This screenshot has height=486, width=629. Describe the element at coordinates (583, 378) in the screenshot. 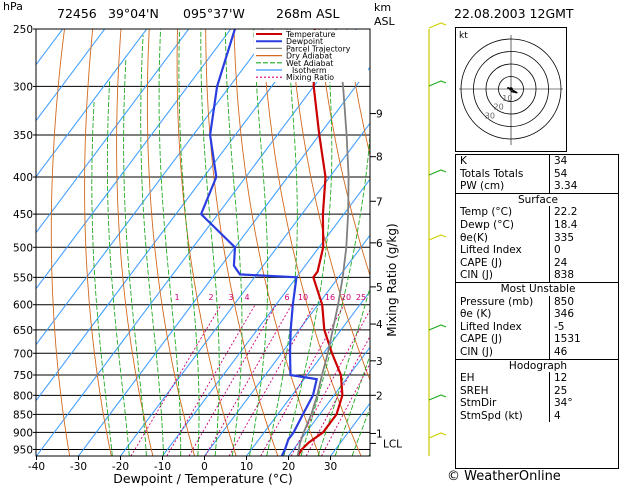

I see `index-value: 12` at that location.